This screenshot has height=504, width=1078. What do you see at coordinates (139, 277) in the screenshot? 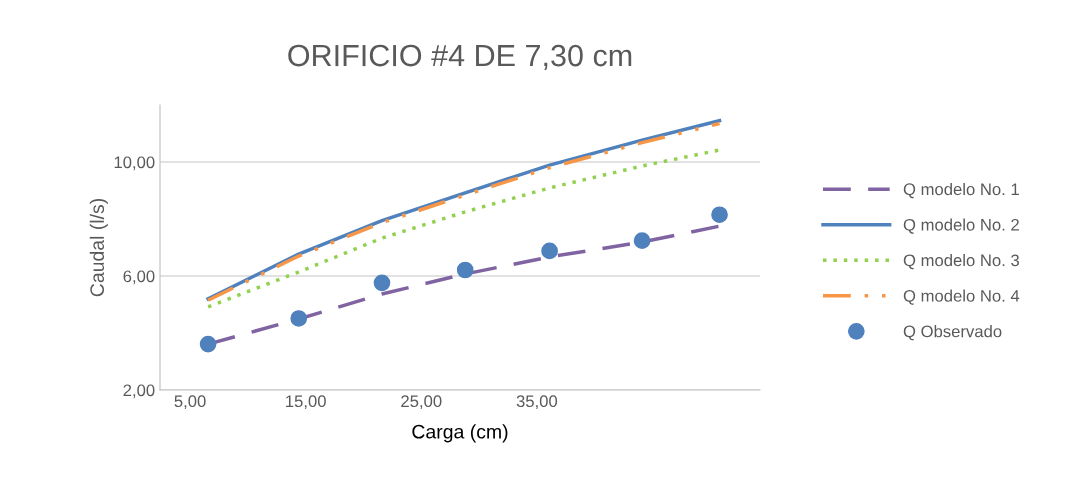
I see `y-tick-label: 6,00` at bounding box center [139, 277].